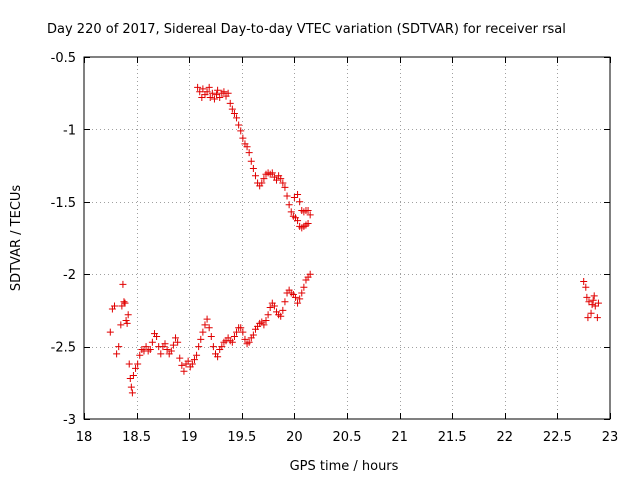  Describe the element at coordinates (505, 437) in the screenshot. I see `x-tick-label: 22` at that location.